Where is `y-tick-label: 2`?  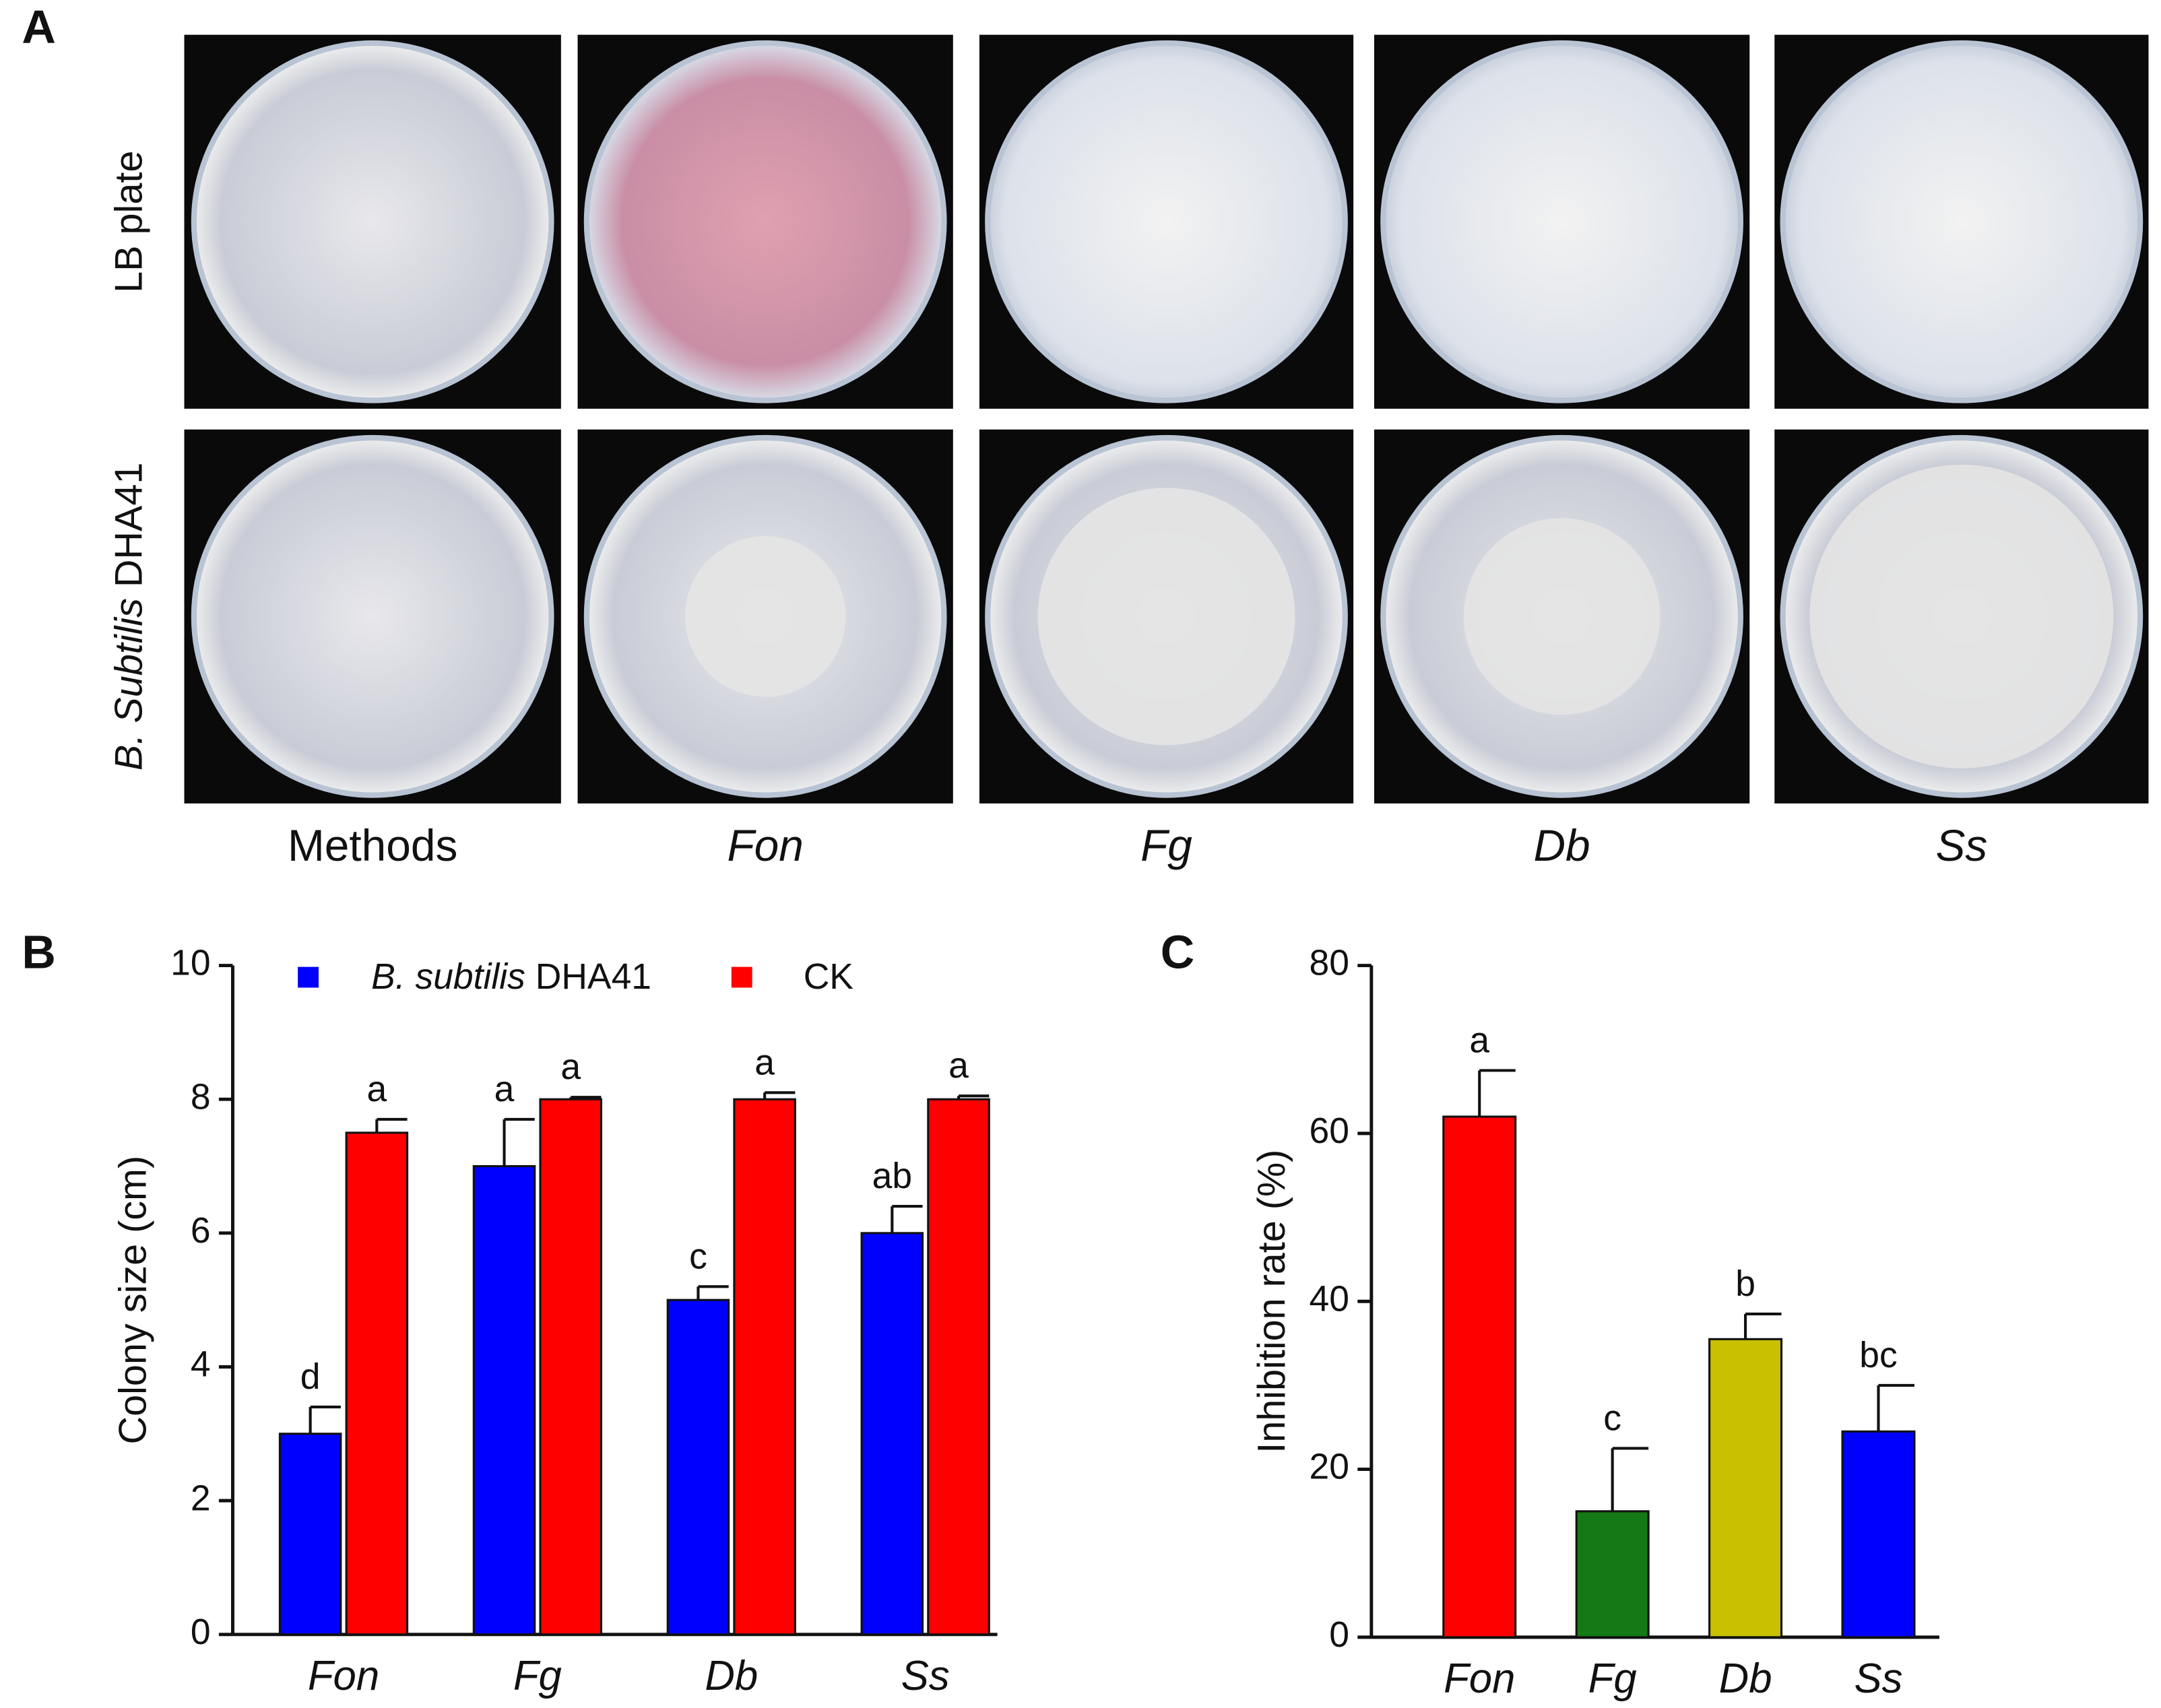
y-tick-label: 2 is located at coordinates (201, 1498).